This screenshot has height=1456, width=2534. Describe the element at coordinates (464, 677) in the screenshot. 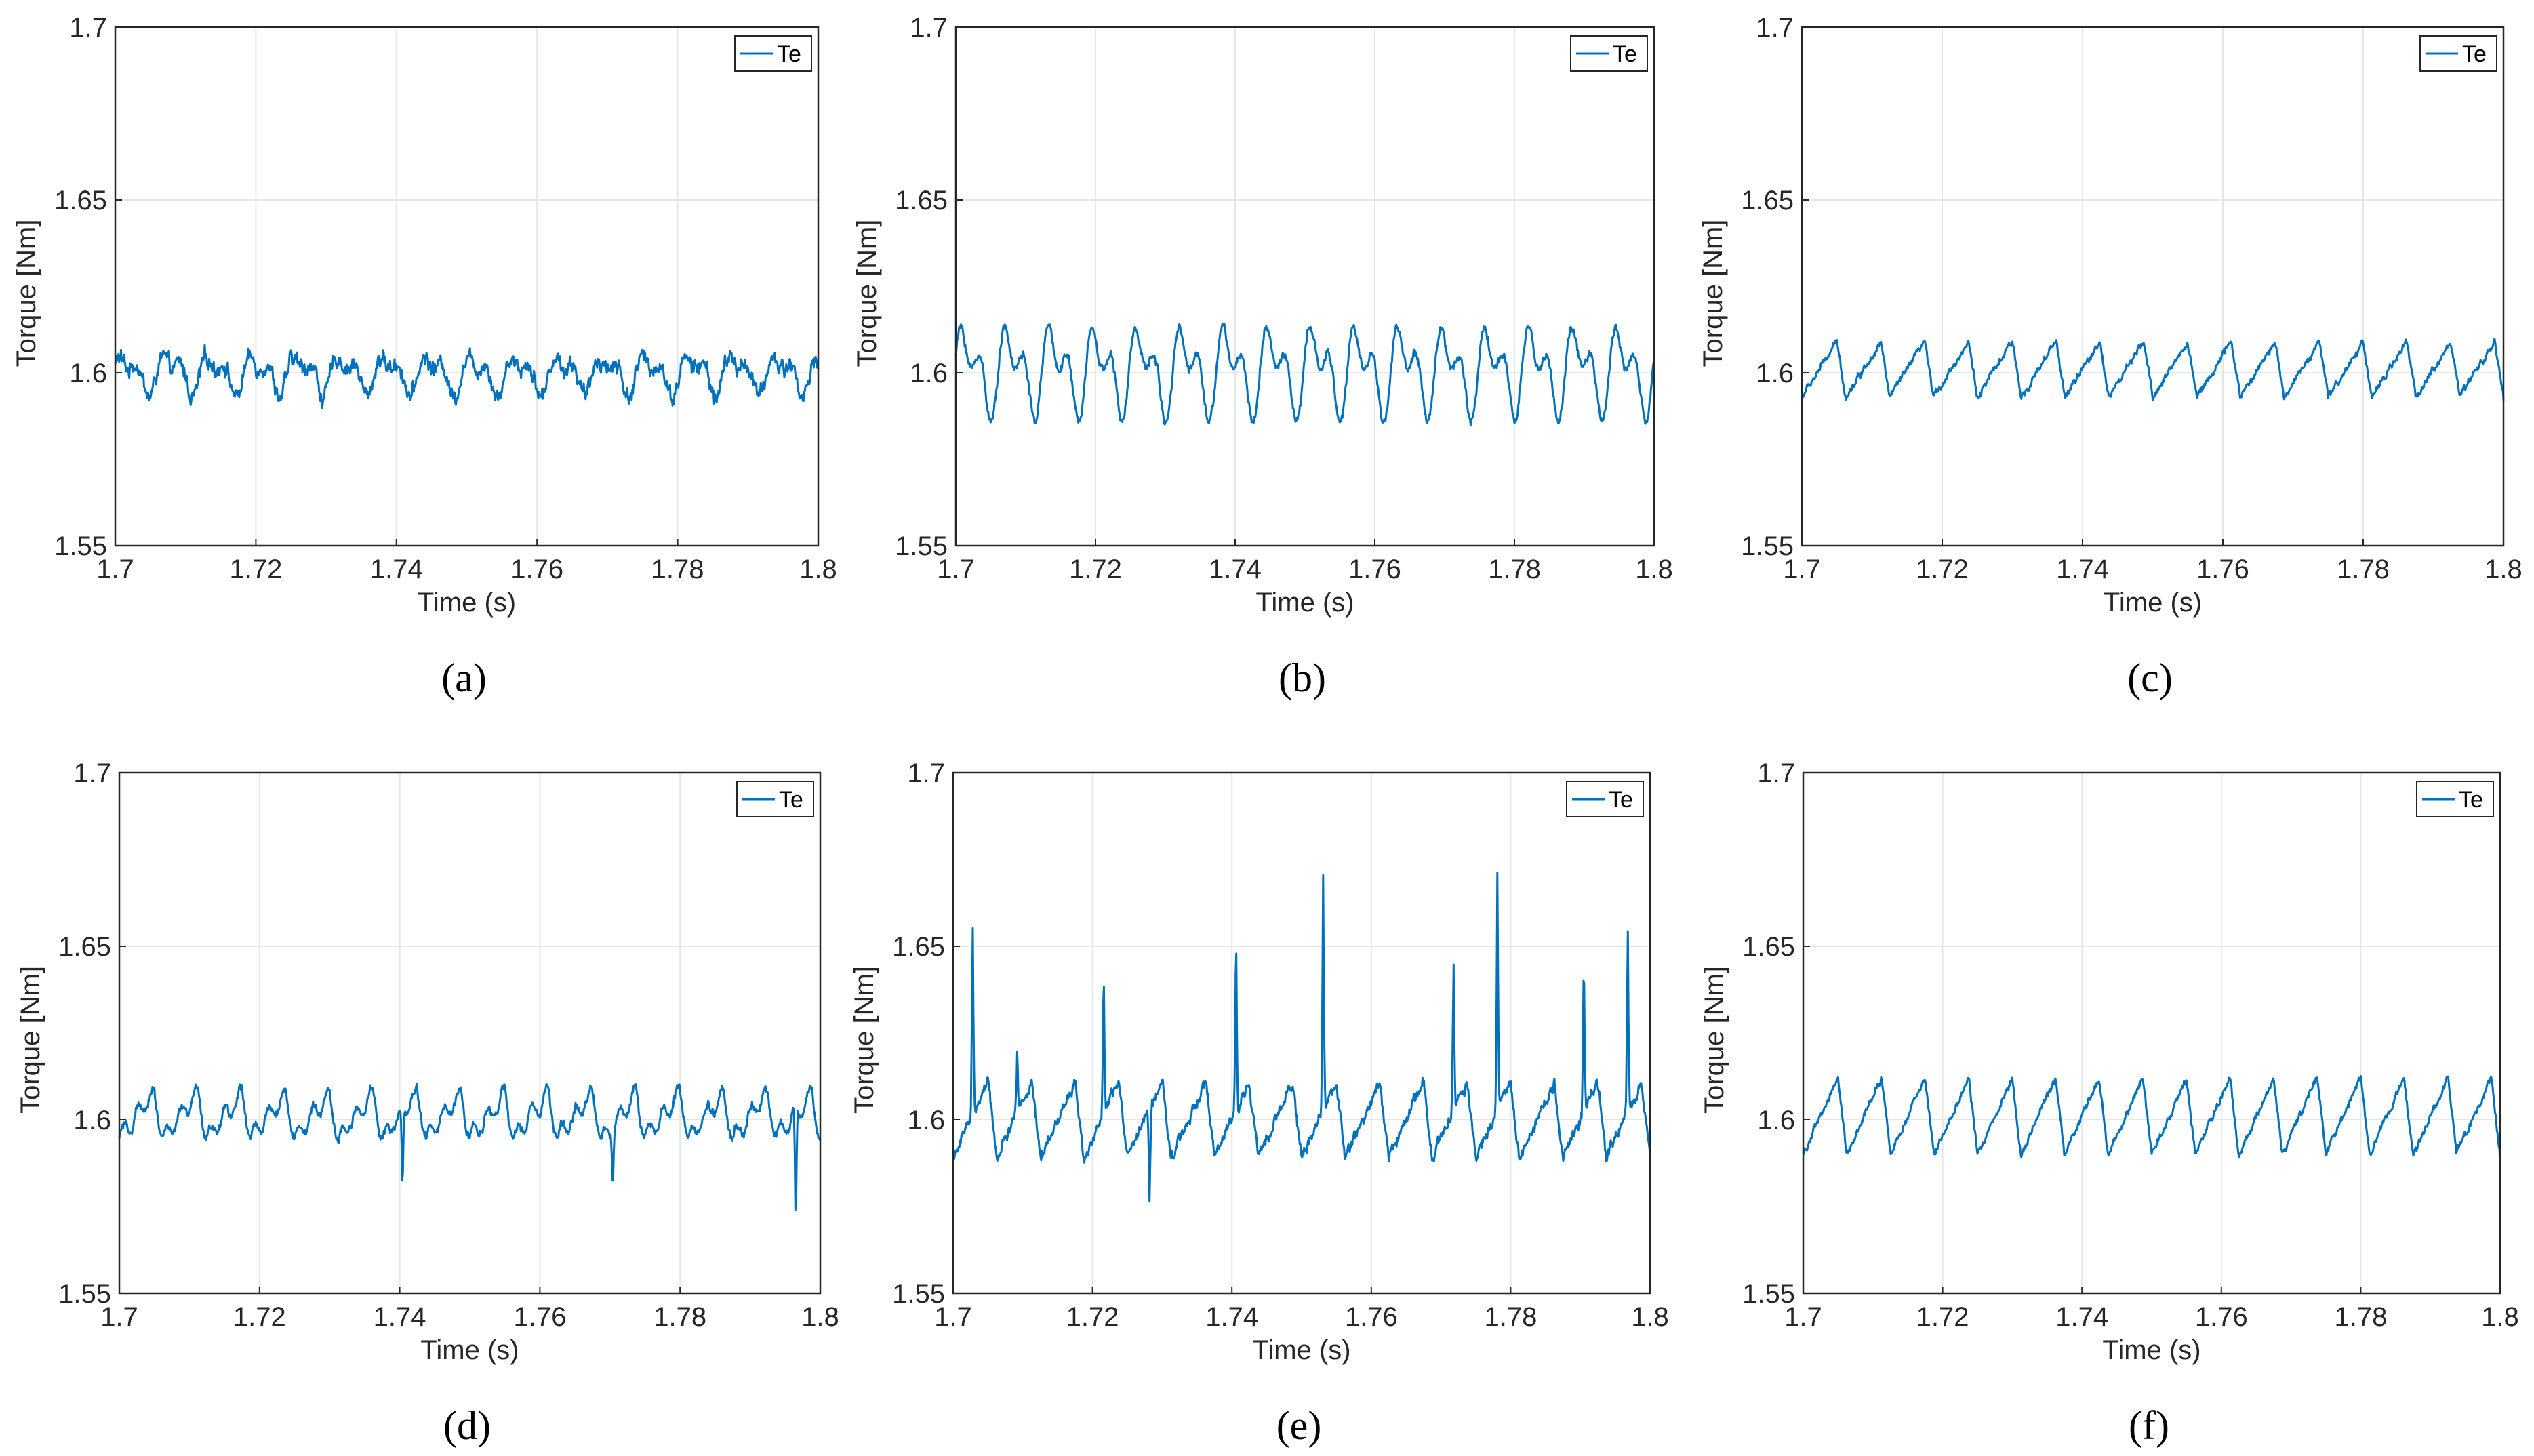

I see `panel-caption: (a)` at that location.